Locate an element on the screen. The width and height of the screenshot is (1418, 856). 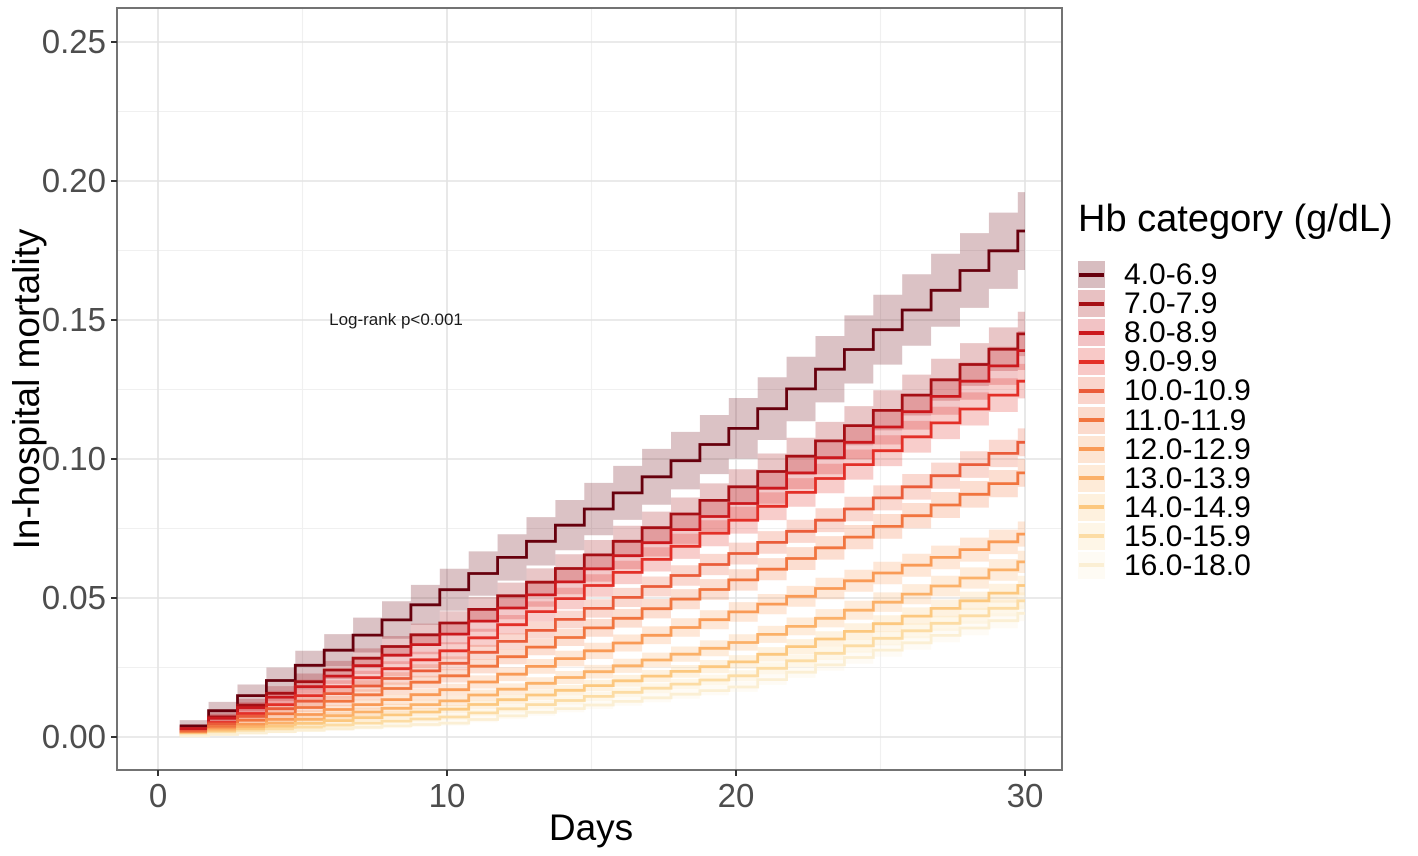
legend-key-line-4.0-6.9 is located at coordinates (1091, 274).